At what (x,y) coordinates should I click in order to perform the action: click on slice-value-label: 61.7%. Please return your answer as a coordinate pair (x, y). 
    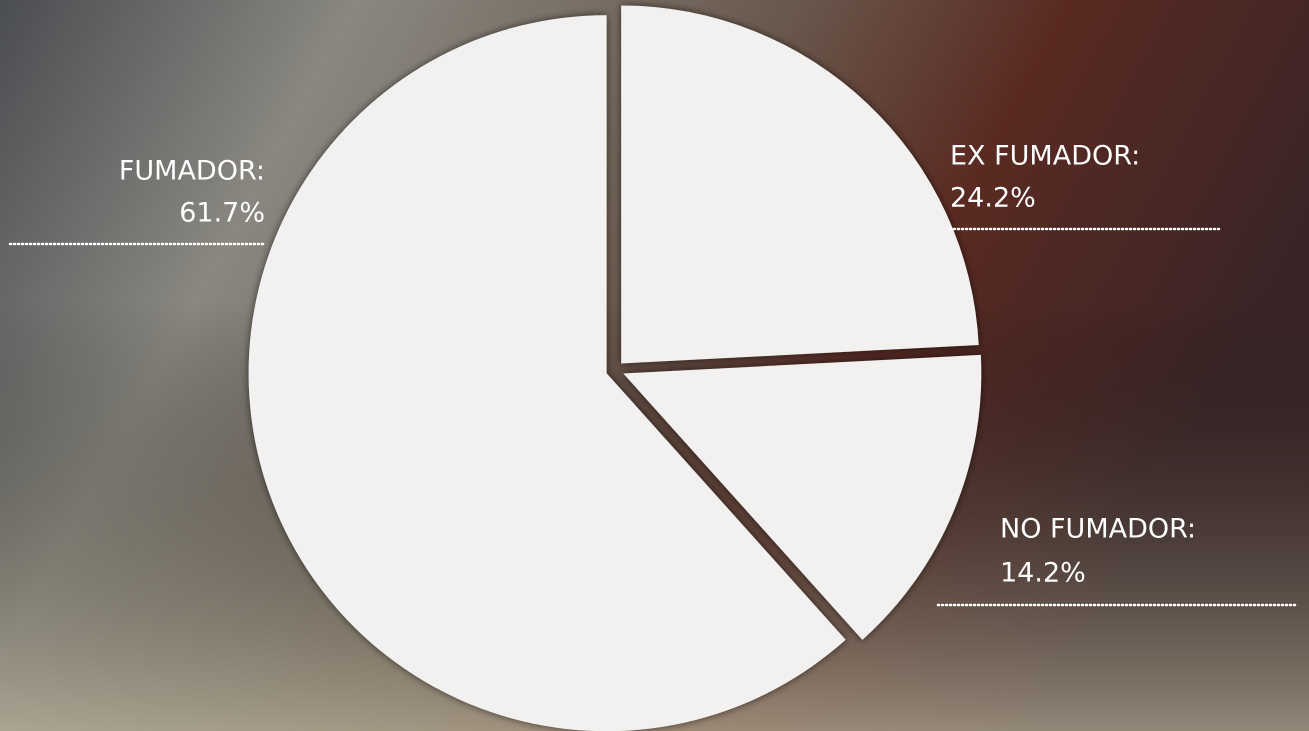
    Looking at the image, I should click on (222, 213).